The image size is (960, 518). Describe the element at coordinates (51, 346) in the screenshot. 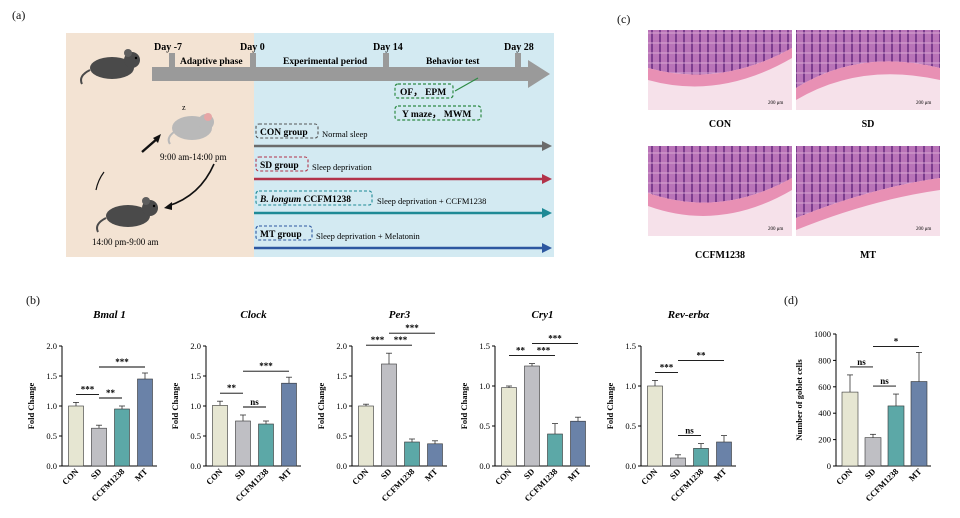

I see `y-tick-label: 2.0` at that location.